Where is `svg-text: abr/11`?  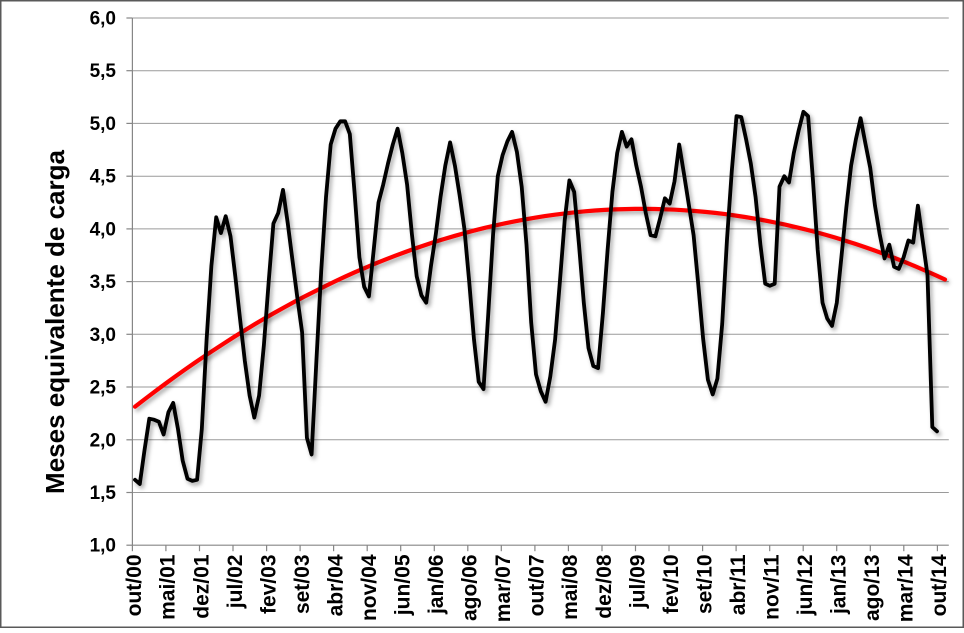 svg-text: abr/11 is located at coordinates (738, 584).